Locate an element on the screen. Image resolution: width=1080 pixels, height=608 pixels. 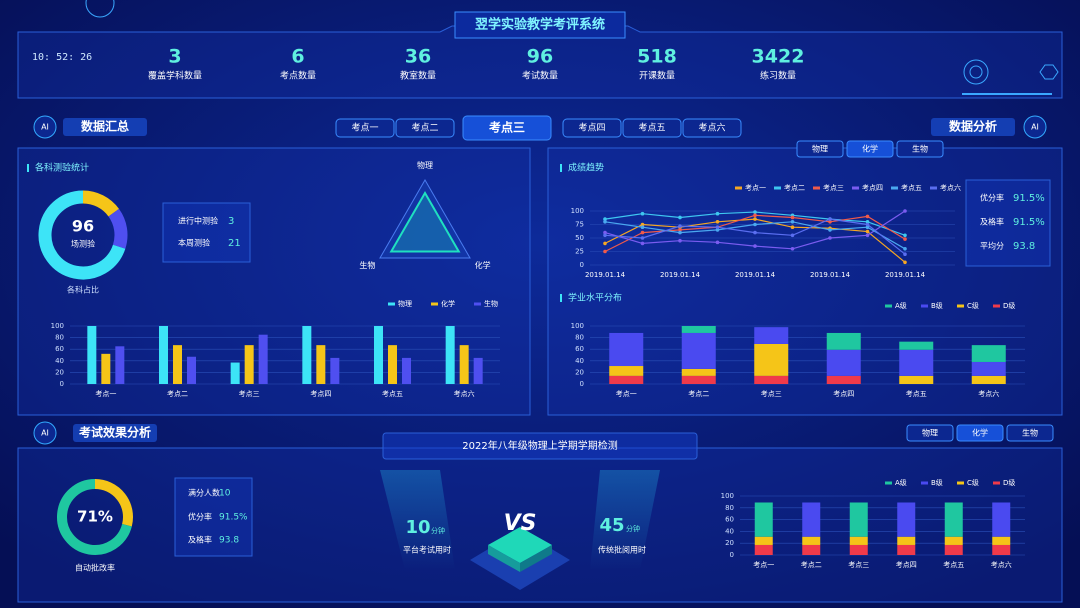
subtitle: 各科测验统计 is located at coordinates (62, 168).